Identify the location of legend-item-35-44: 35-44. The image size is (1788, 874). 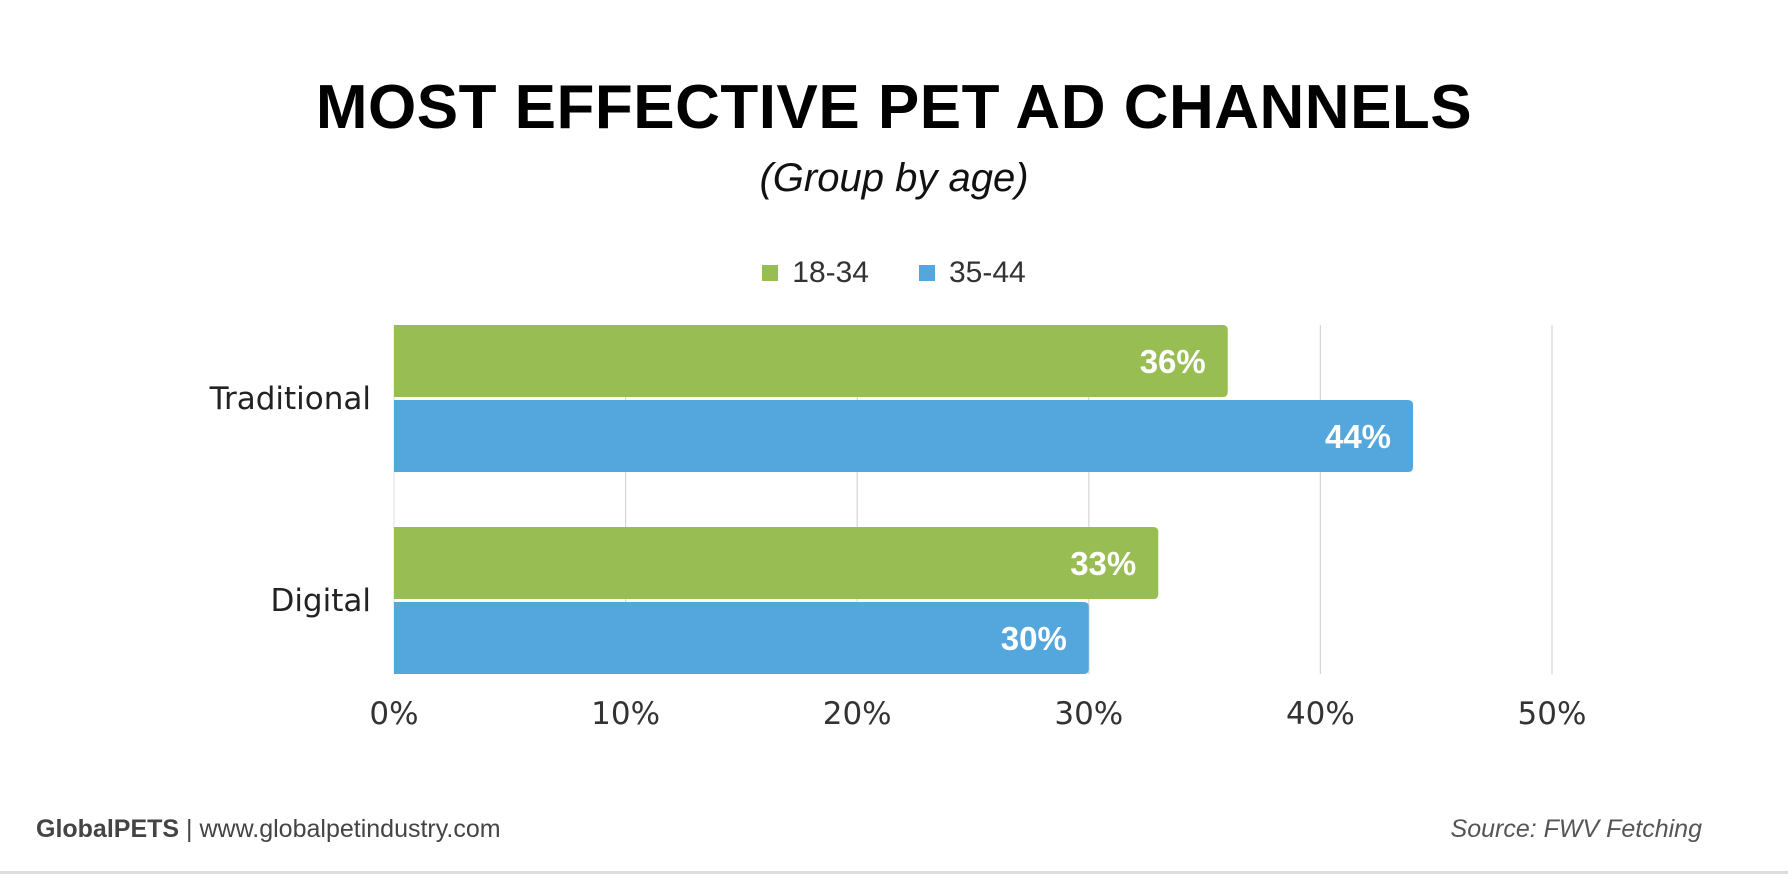
(972, 273).